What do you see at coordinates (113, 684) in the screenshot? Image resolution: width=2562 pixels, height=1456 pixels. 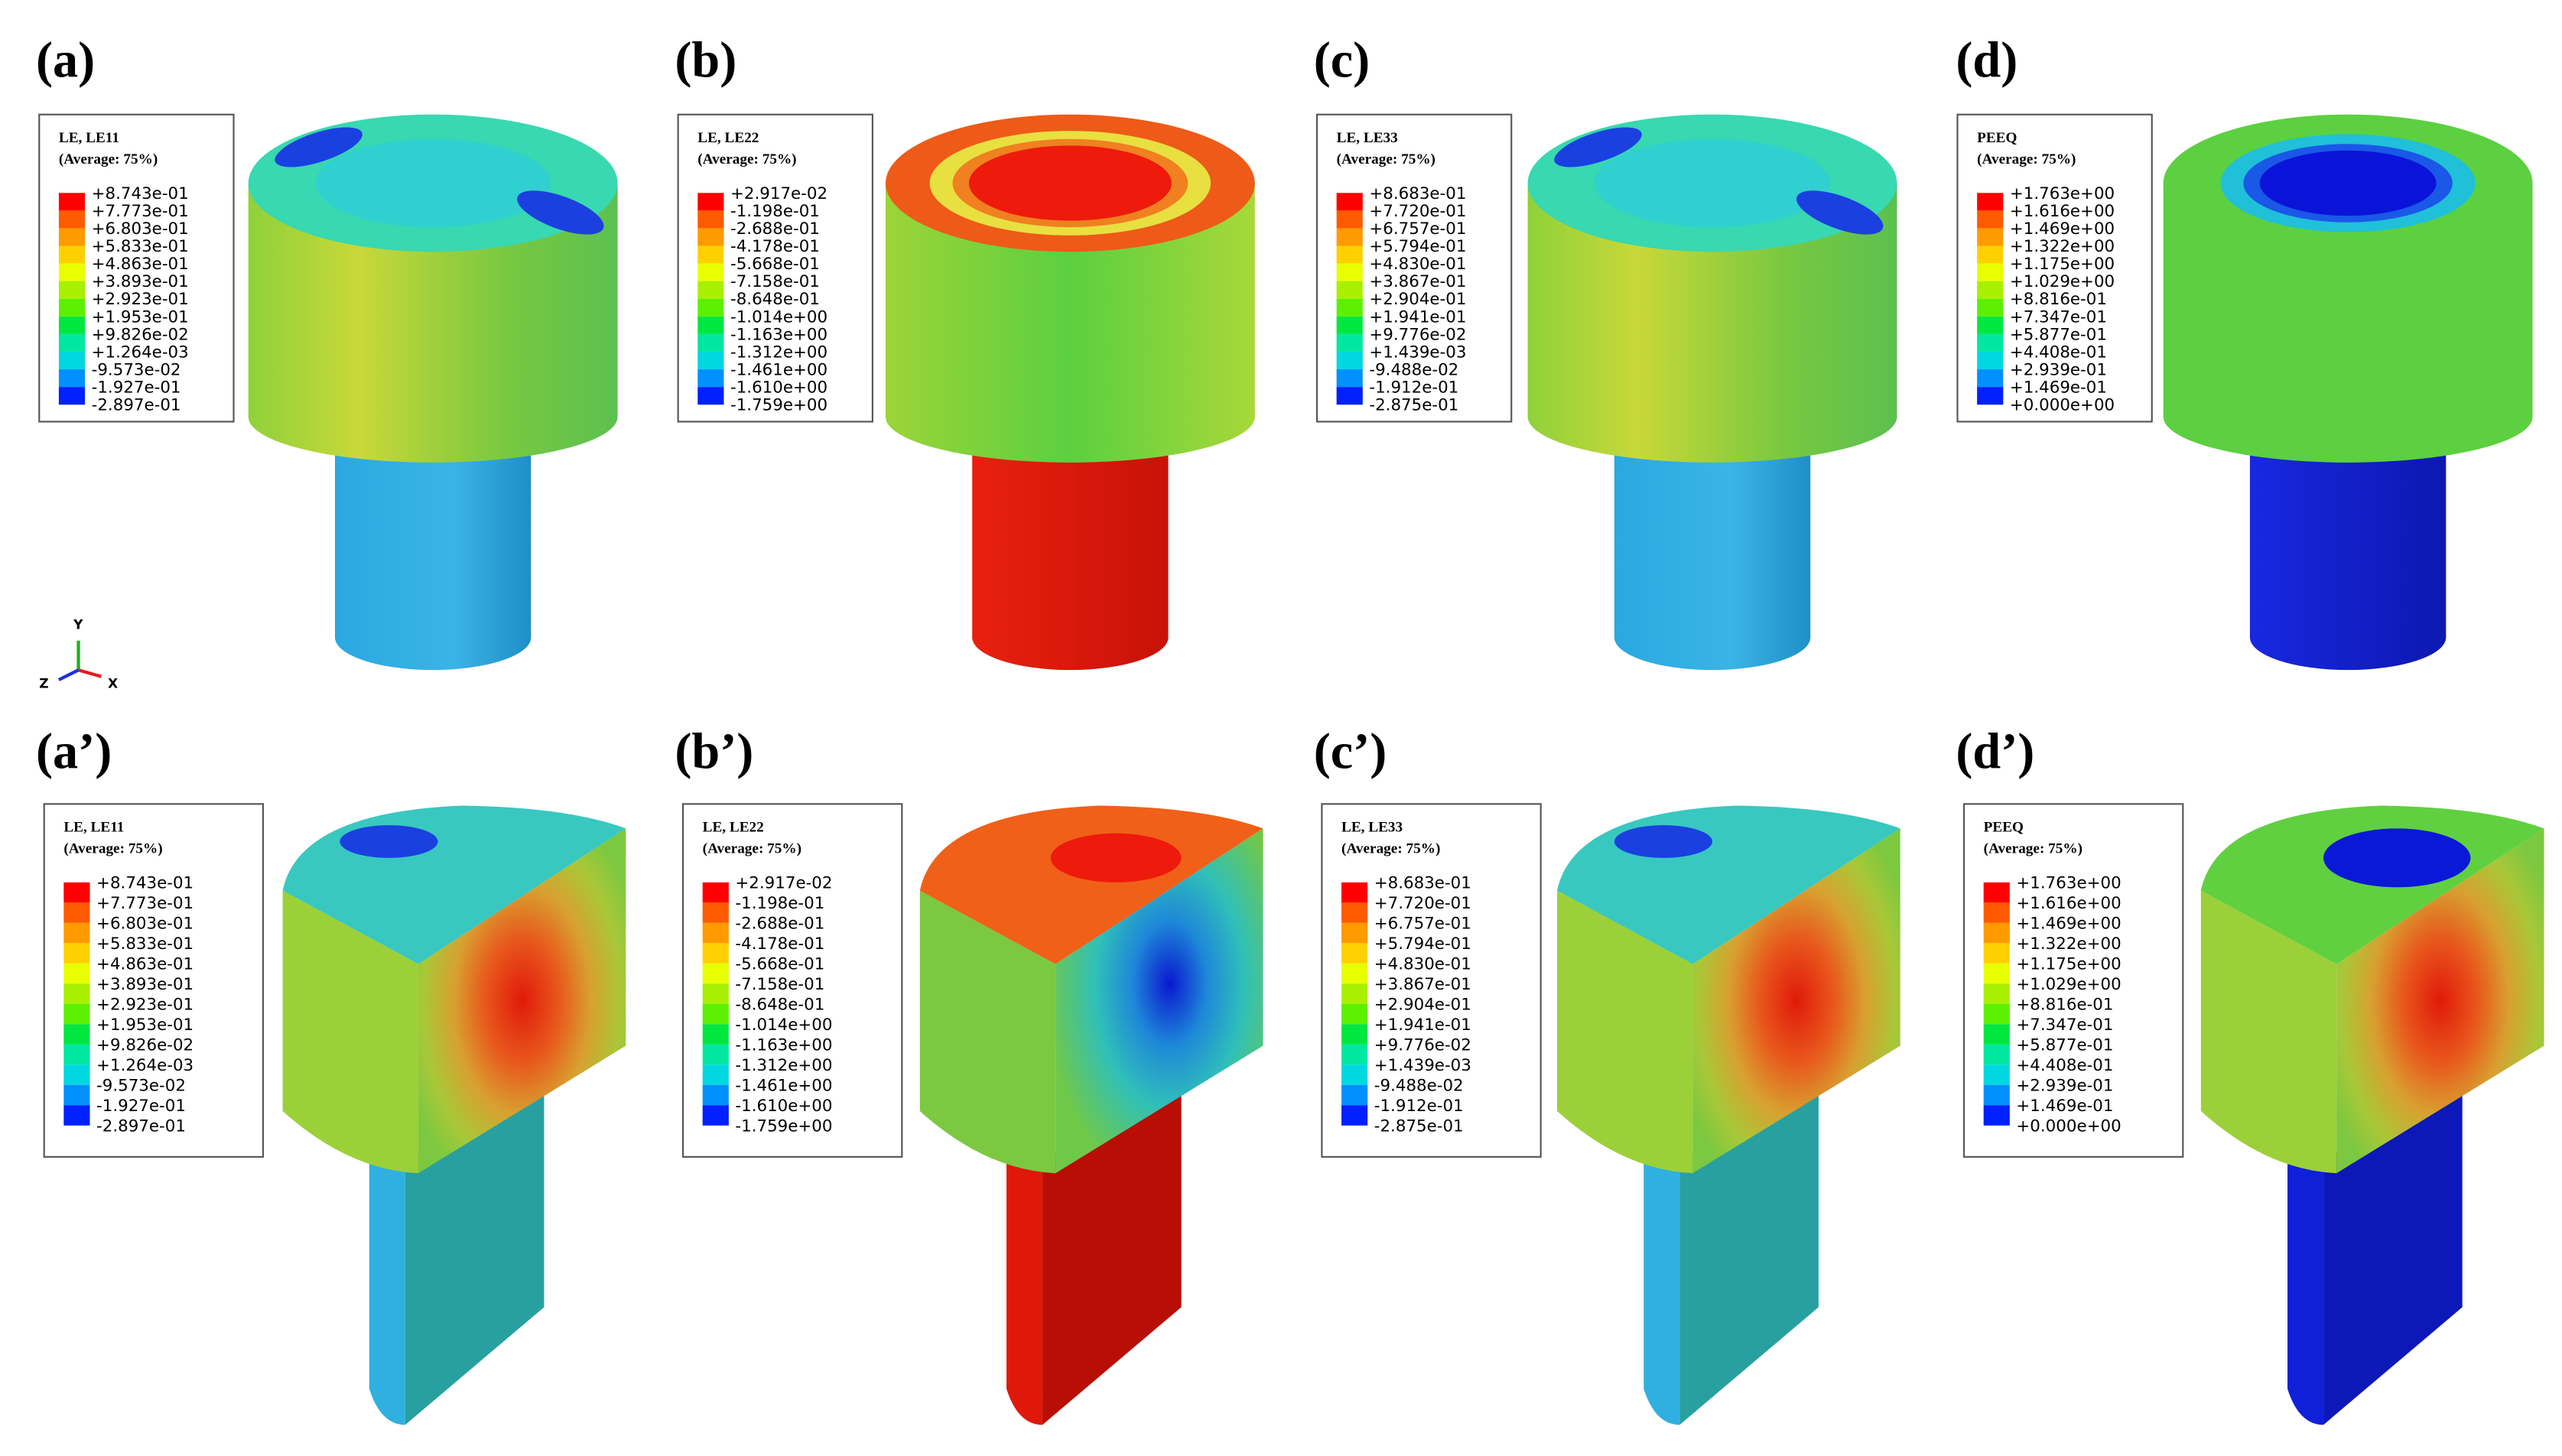 I see `triad-label: X` at bounding box center [113, 684].